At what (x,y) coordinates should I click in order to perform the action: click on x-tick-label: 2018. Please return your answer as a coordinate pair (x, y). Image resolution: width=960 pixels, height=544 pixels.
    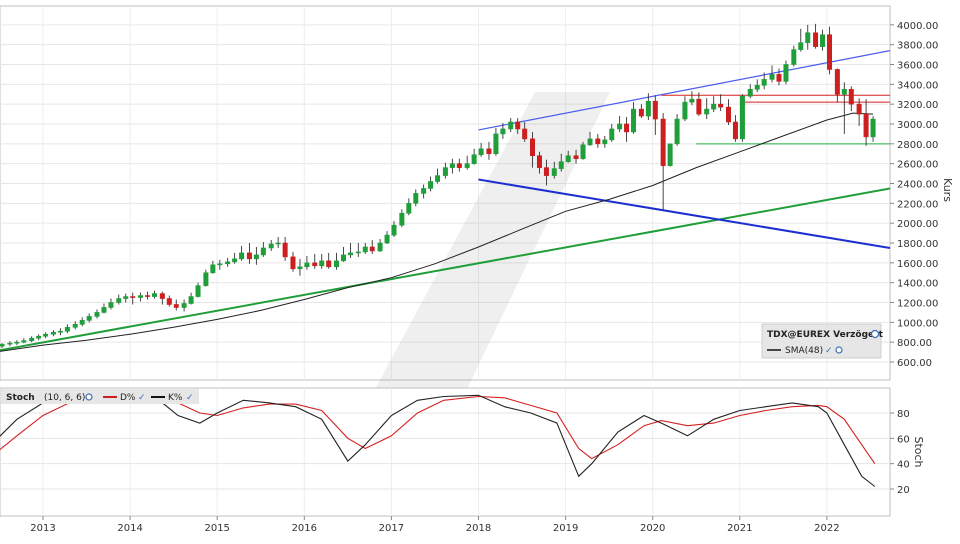
    Looking at the image, I should click on (478, 528).